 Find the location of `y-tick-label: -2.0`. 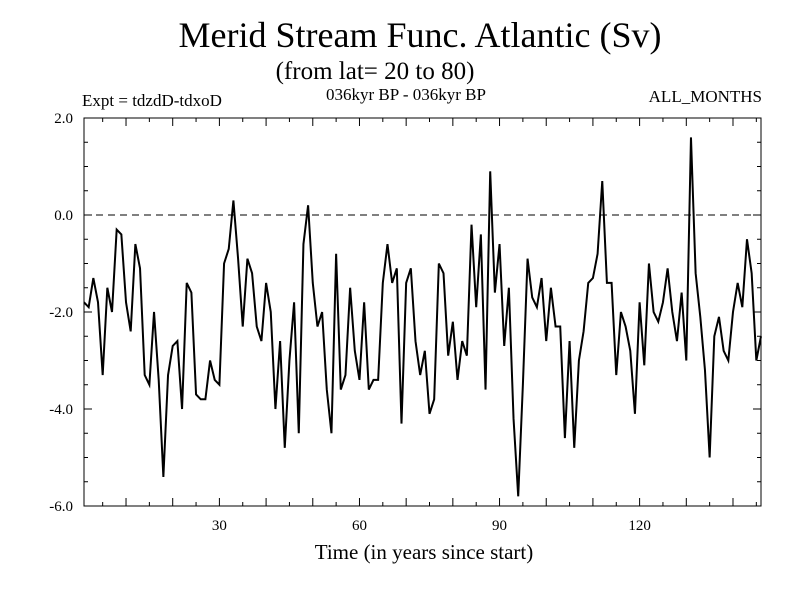

y-tick-label: -2.0 is located at coordinates (61, 313).